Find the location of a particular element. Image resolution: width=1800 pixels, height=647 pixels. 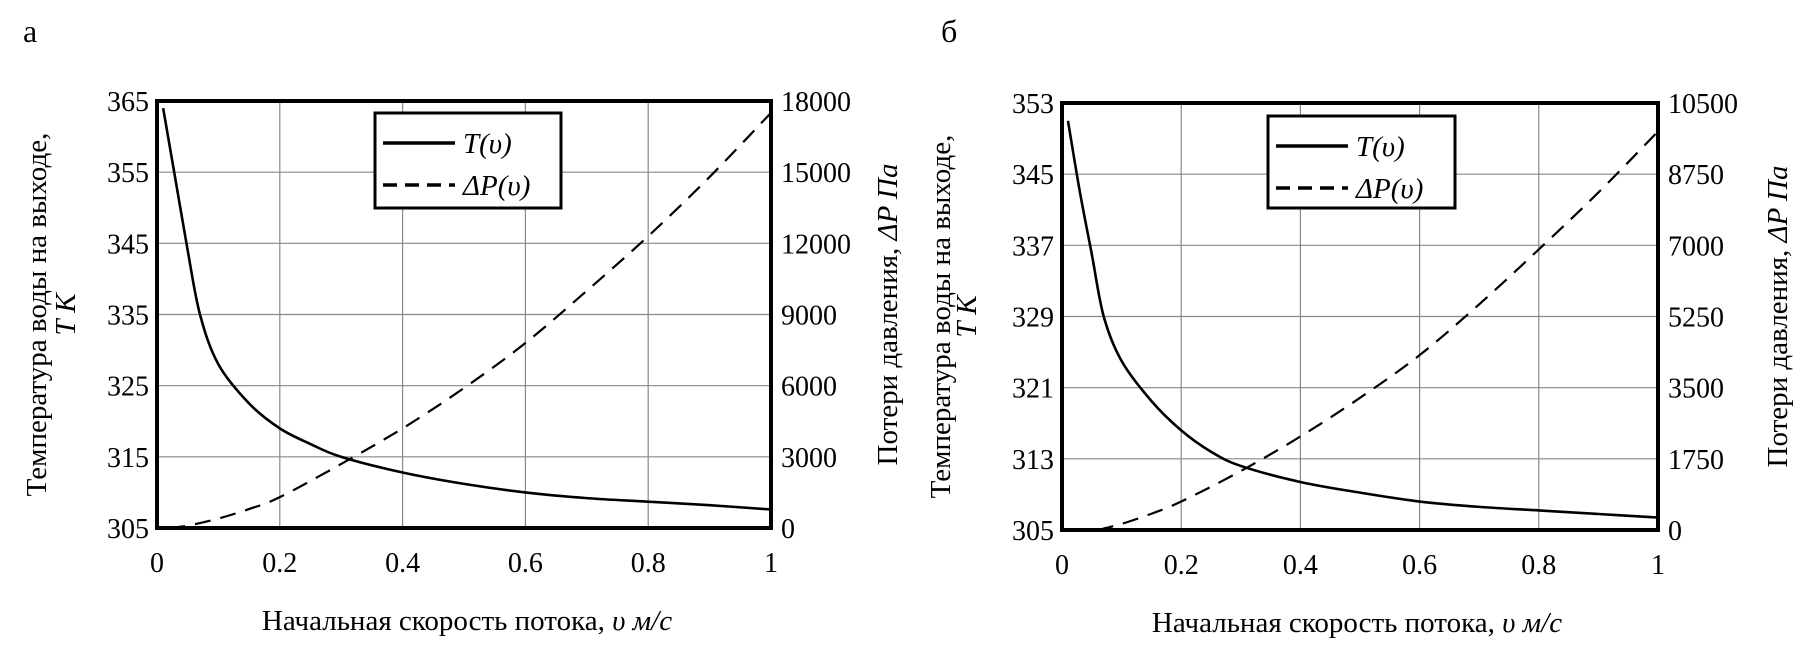

y2-tick-label: 1750 is located at coordinates (1696, 460).